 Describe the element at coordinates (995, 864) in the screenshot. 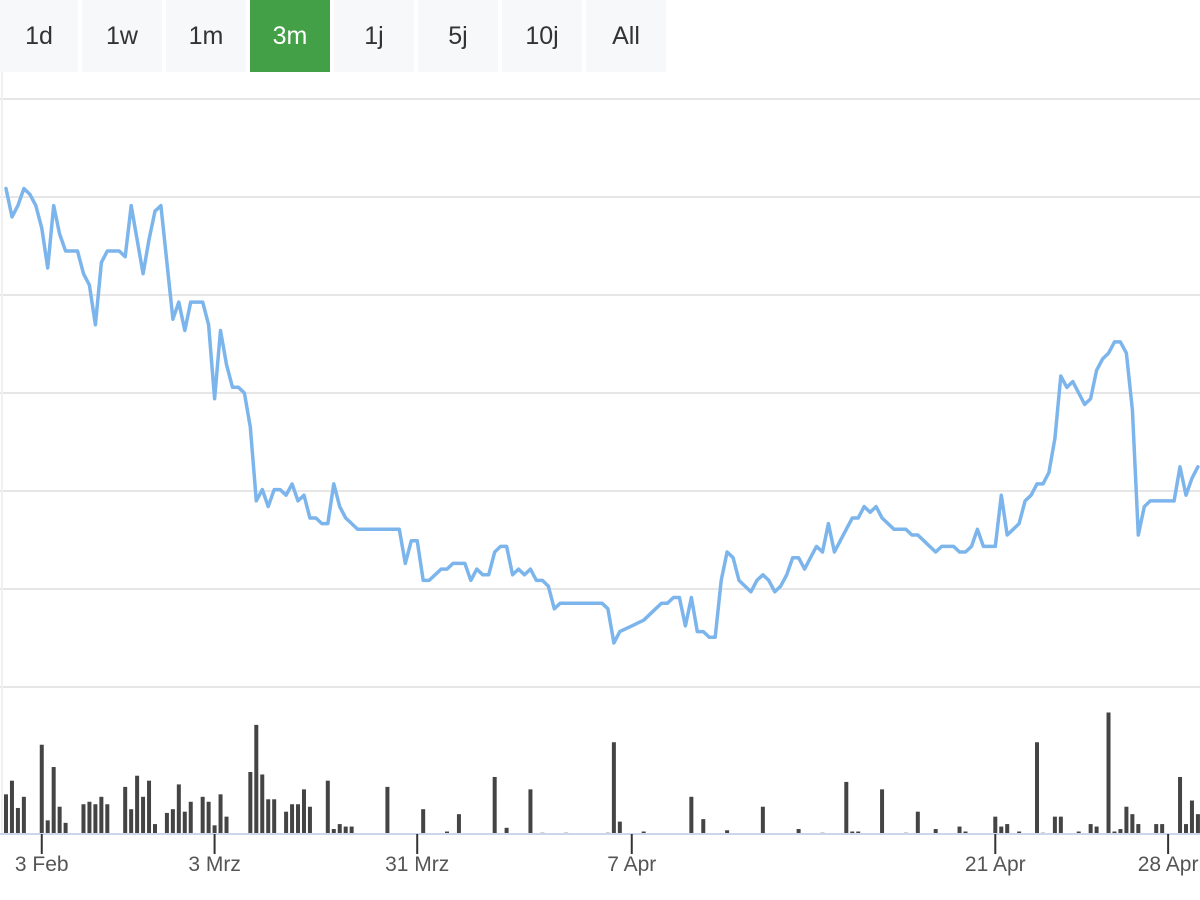

I see `x-tick-label: 21 Apr` at that location.